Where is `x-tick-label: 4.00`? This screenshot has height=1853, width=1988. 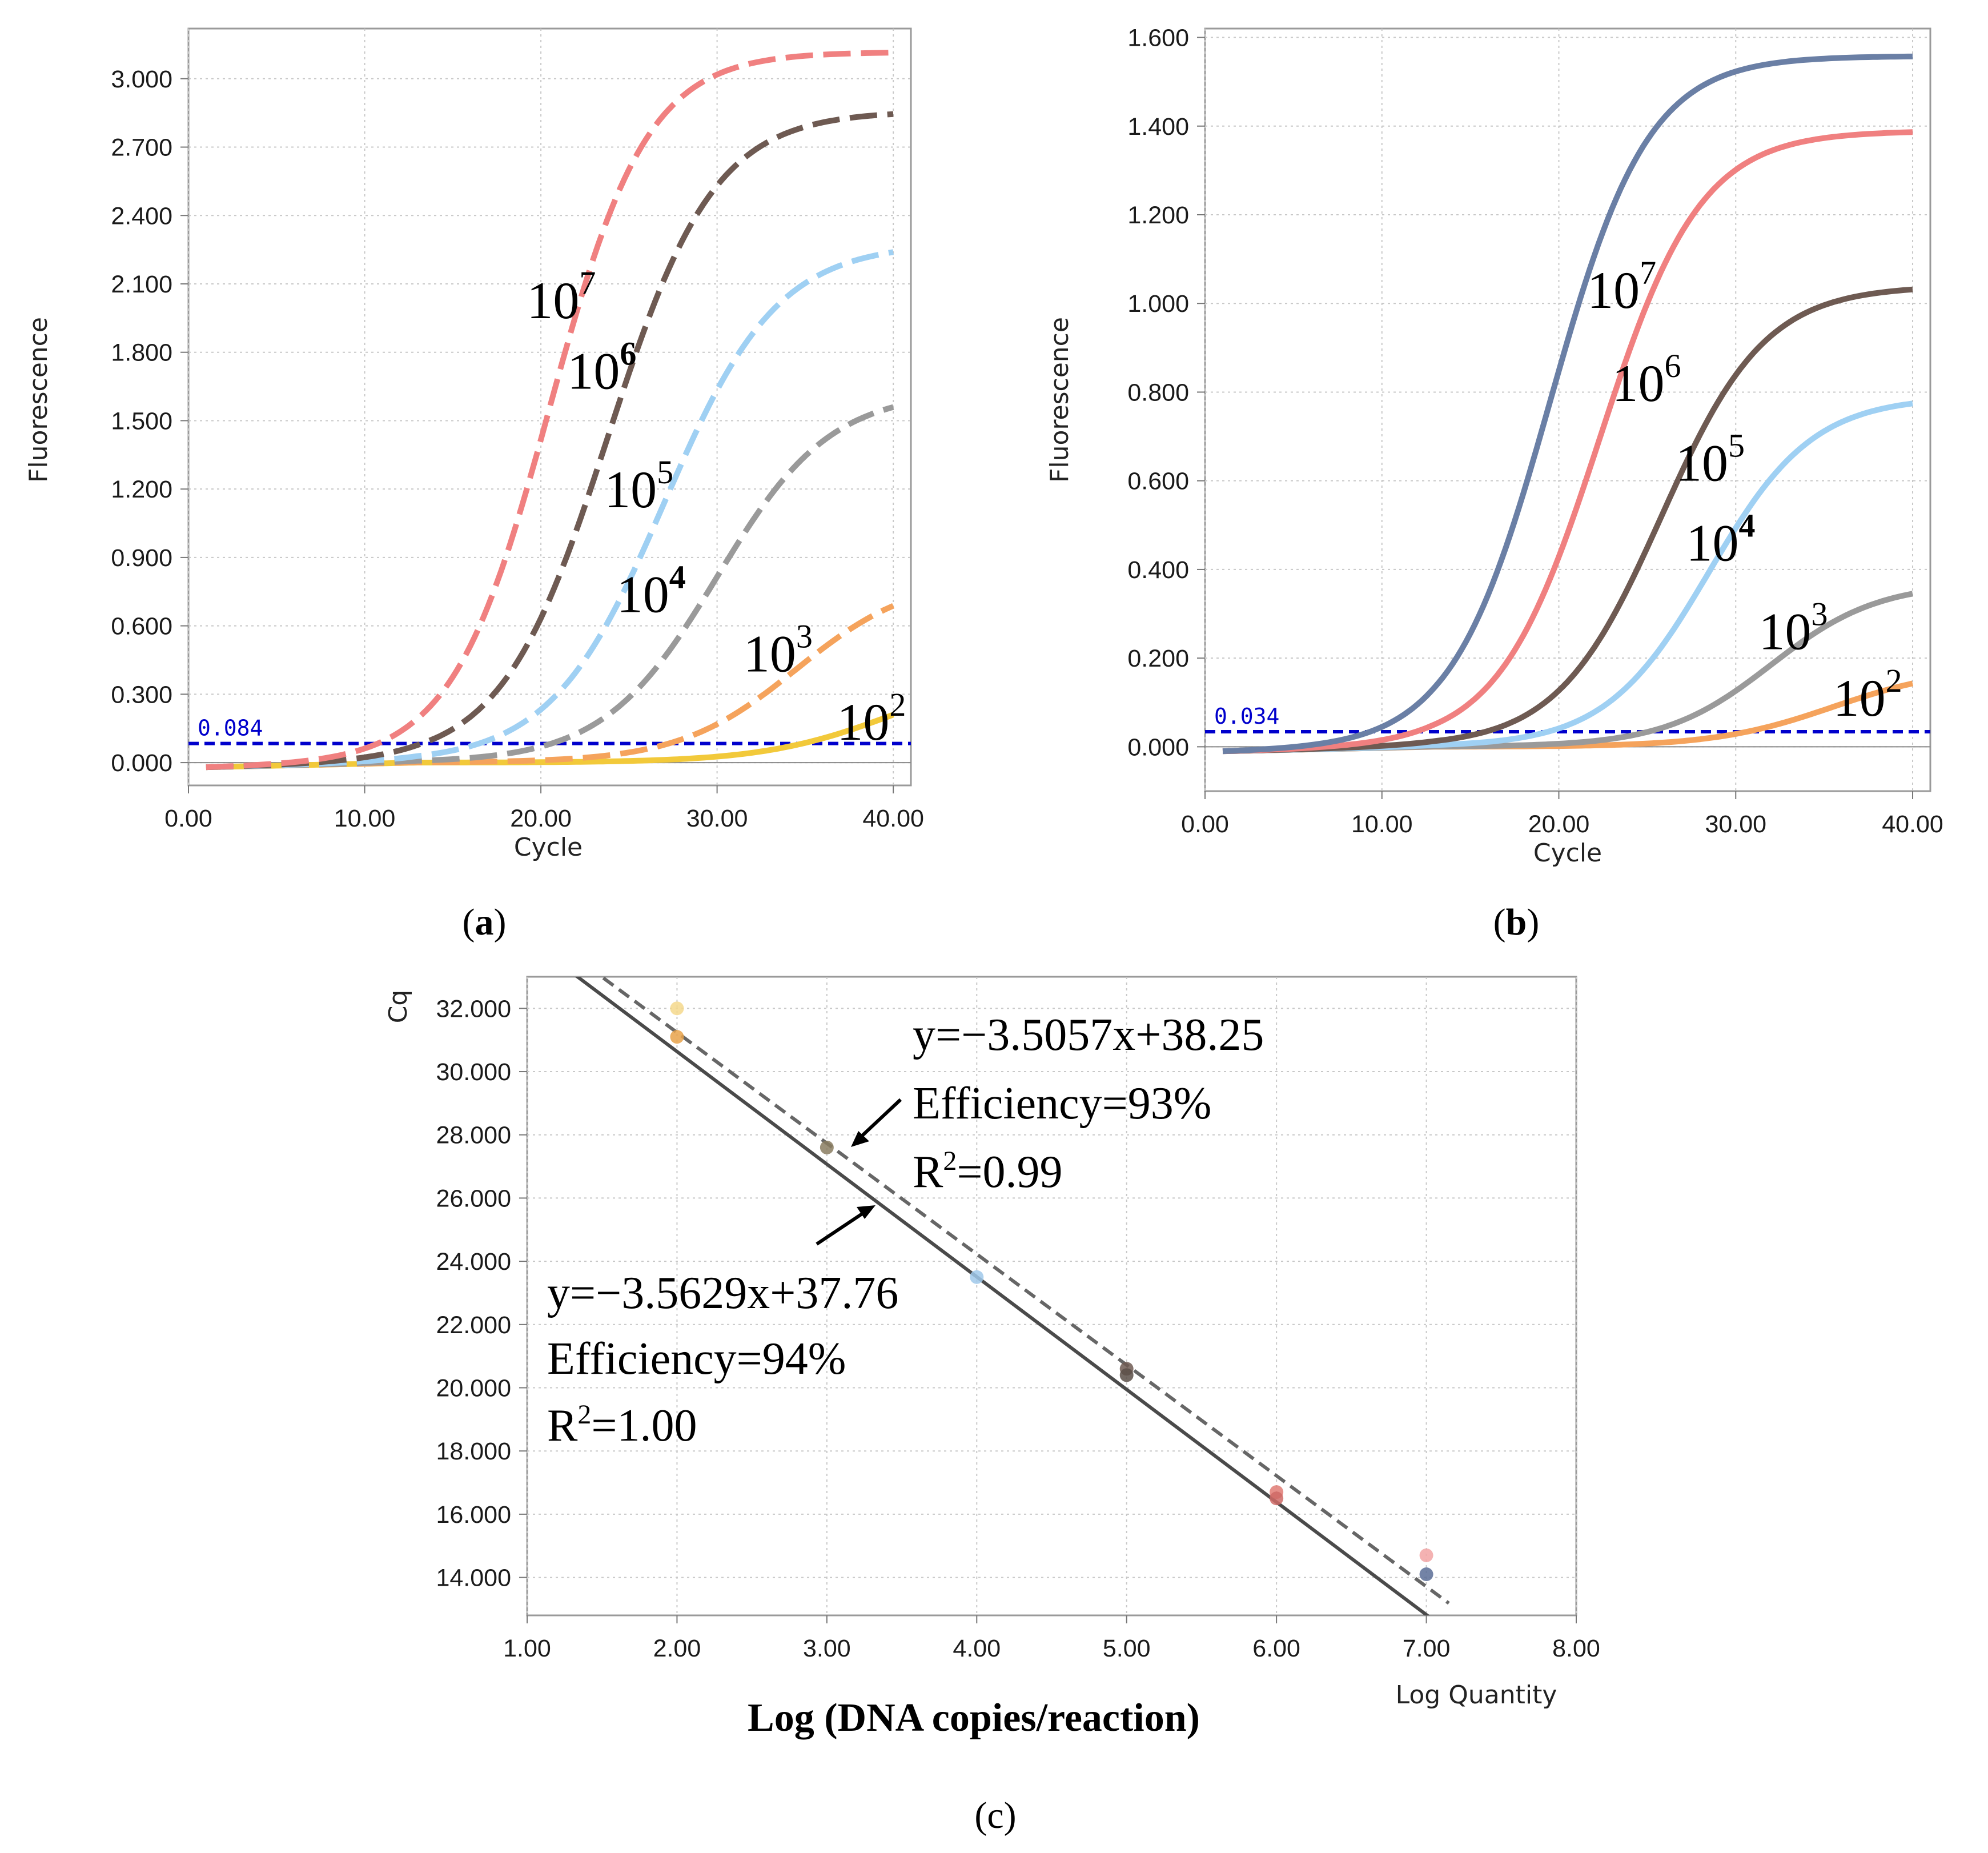 x-tick-label: 4.00 is located at coordinates (977, 1648).